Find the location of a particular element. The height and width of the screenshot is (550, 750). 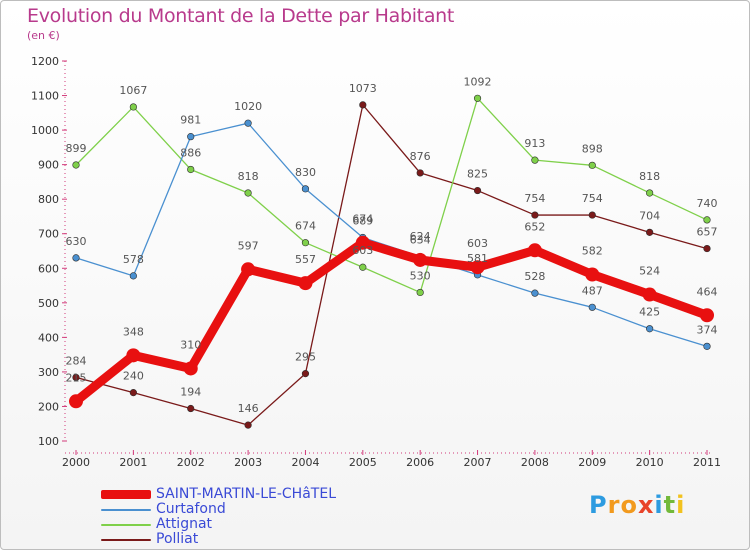

logo-letter: P is located at coordinates (598, 505).